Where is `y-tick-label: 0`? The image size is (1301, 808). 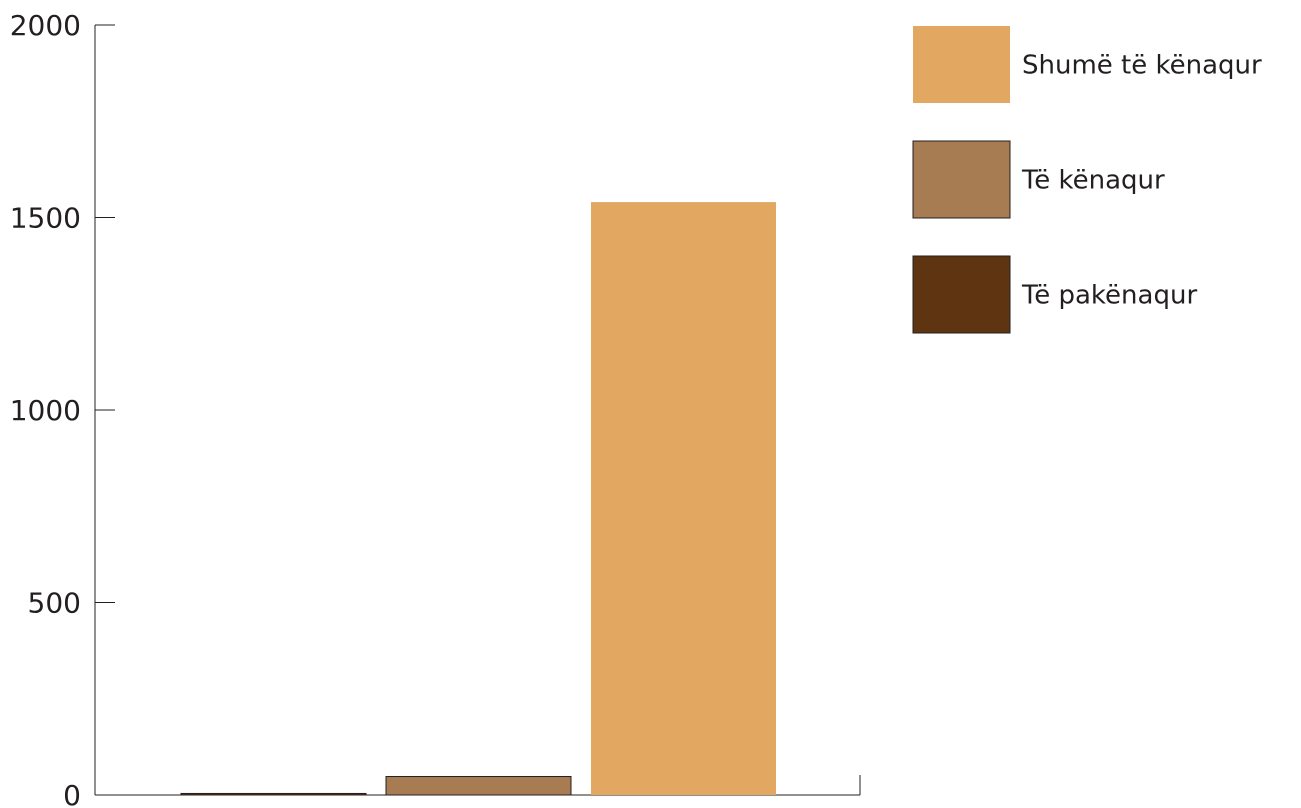 y-tick-label: 0 is located at coordinates (72, 793).